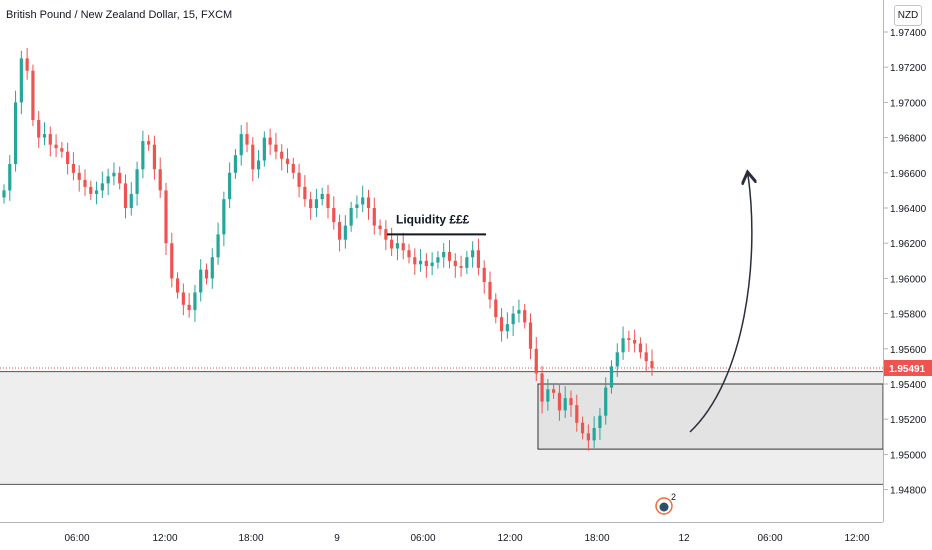  What do you see at coordinates (673, 497) in the screenshot?
I see `event-badge-count: 2` at bounding box center [673, 497].